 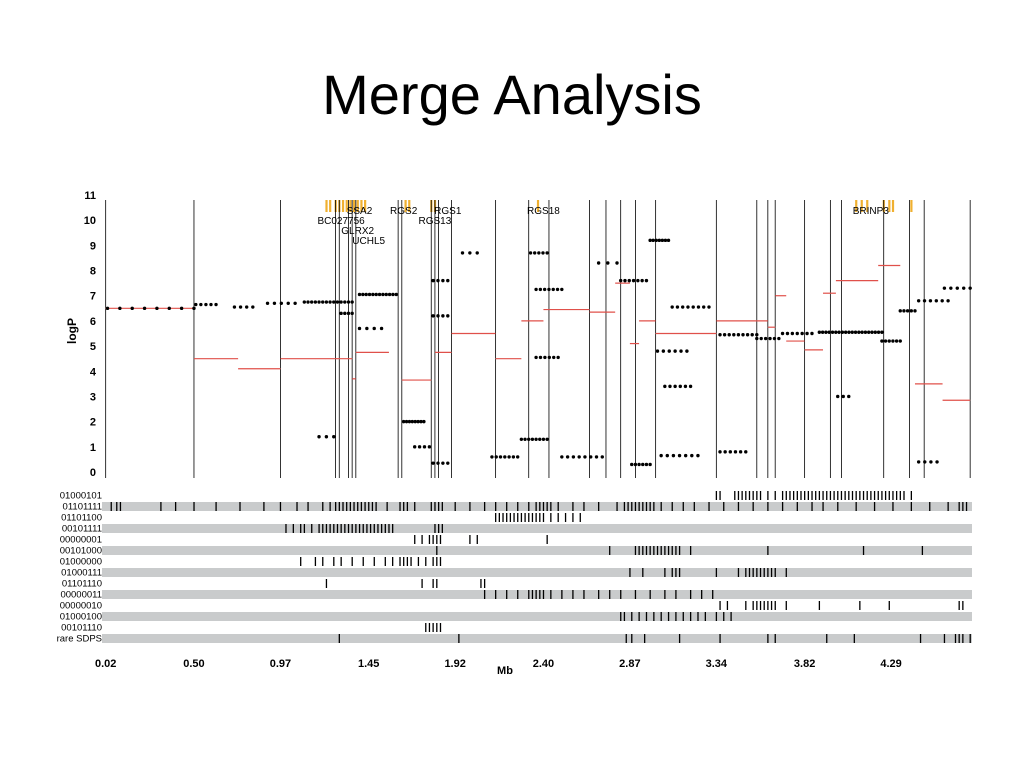 What do you see at coordinates (93, 473) in the screenshot?
I see `y-tick-label: 0` at bounding box center [93, 473].